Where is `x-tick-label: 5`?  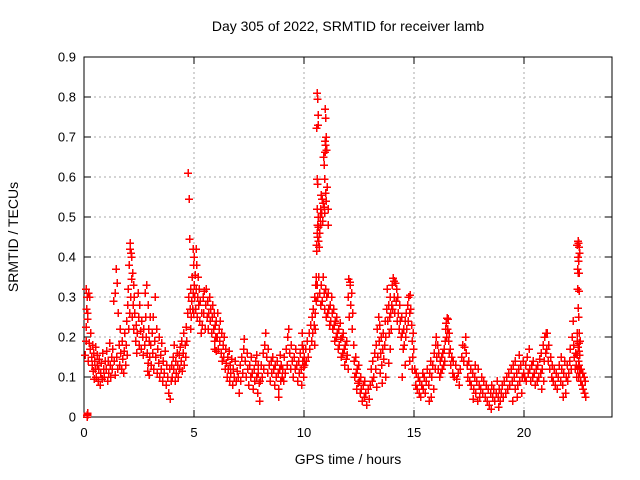
x-tick-label: 5 is located at coordinates (193, 432).